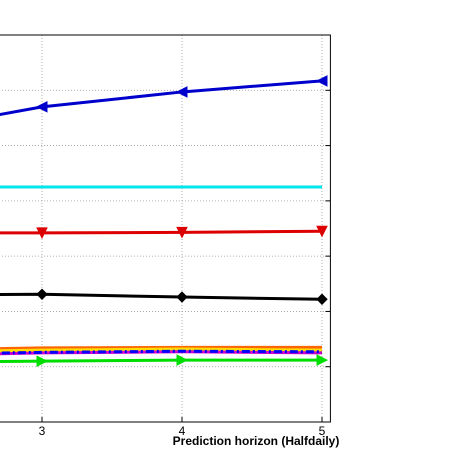 Image resolution: width=474 pixels, height=474 pixels. I want to click on x-tick-label: 4, so click(182, 431).